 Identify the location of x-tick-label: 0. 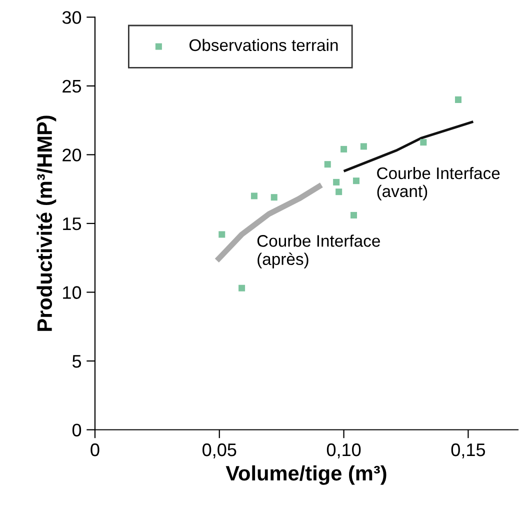
(95, 449).